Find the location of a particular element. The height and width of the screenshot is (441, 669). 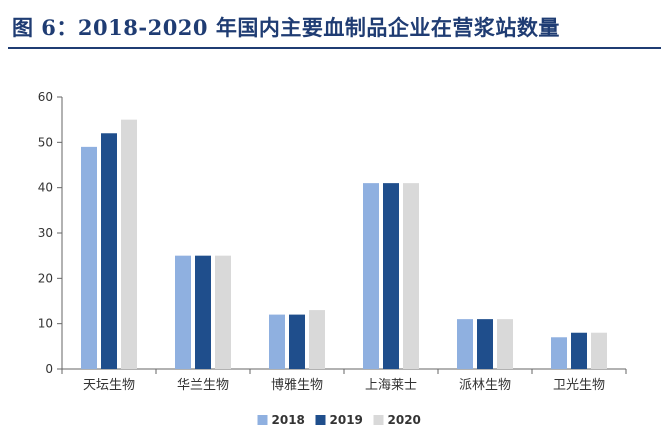

y-tick-label: 30 is located at coordinates (45, 233).